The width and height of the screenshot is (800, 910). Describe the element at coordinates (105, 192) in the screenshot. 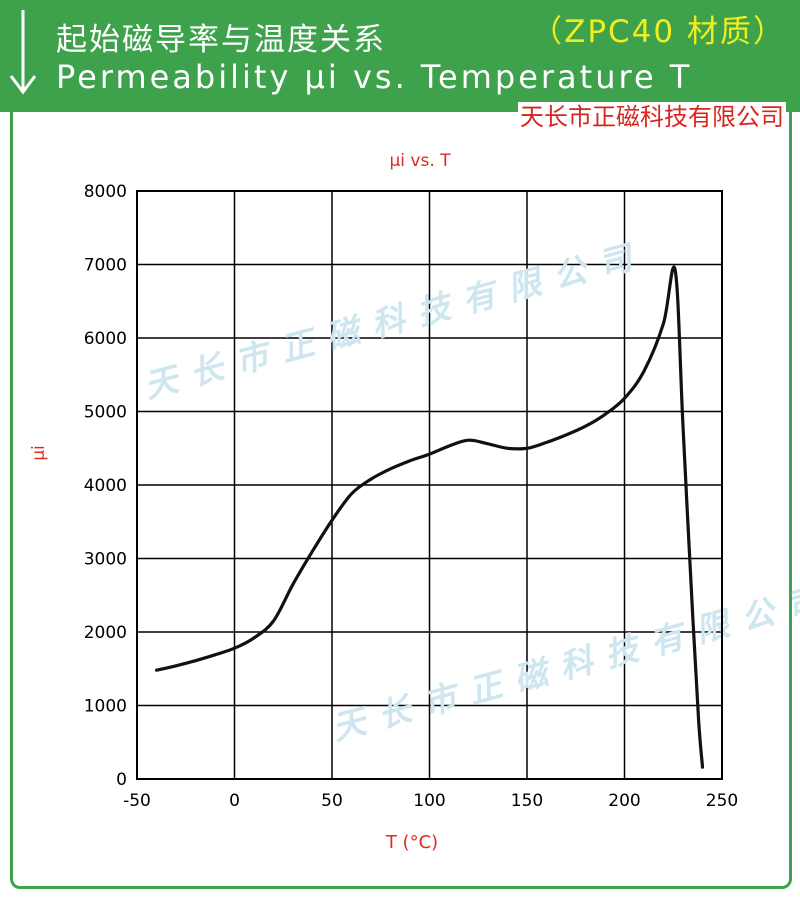

I see `y-tick-label: 8000` at that location.